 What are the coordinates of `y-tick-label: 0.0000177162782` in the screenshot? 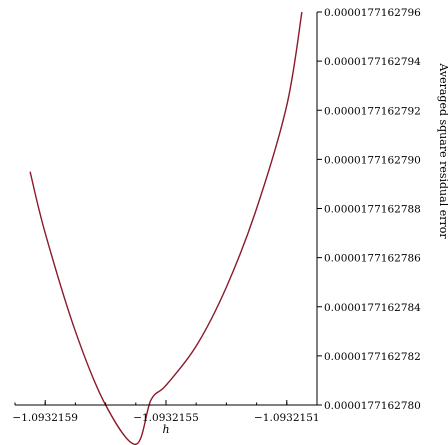 It's located at (372, 357).